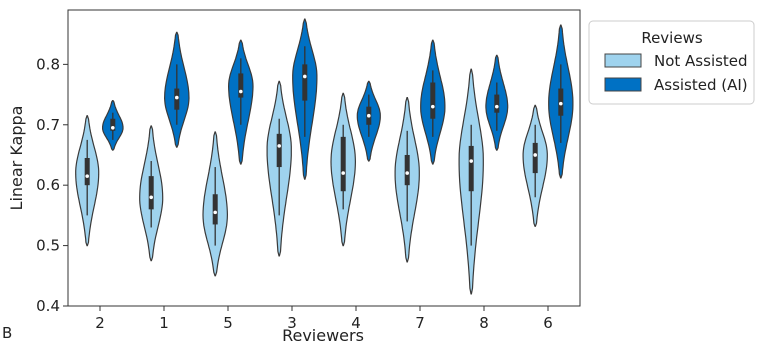  Describe the element at coordinates (48, 246) in the screenshot. I see `y-tick-label: 0.5` at that location.